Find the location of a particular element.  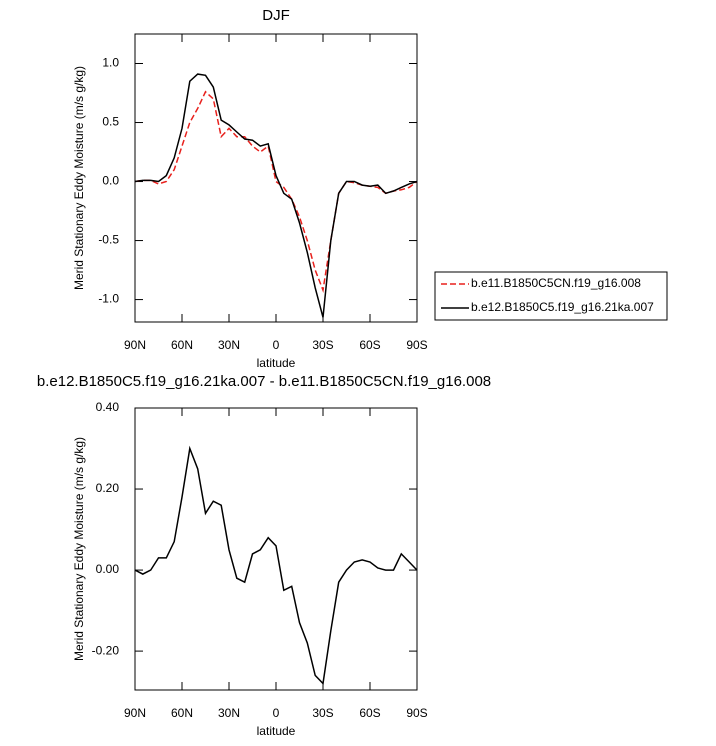

y-tick-label: 0.5 is located at coordinates (110, 122).